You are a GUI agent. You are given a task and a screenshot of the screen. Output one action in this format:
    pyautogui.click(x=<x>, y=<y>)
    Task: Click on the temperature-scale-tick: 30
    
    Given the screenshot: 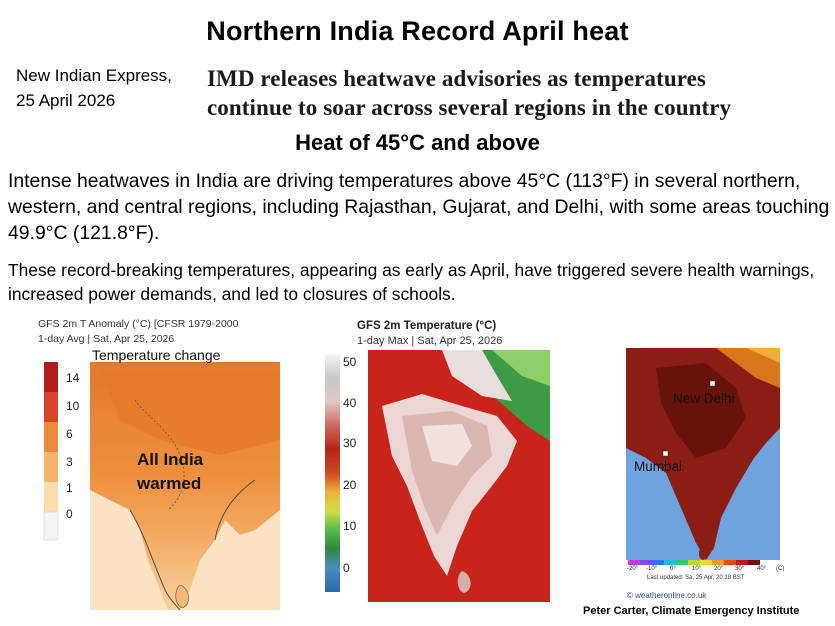 What is the action you would take?
    pyautogui.click(x=350, y=443)
    